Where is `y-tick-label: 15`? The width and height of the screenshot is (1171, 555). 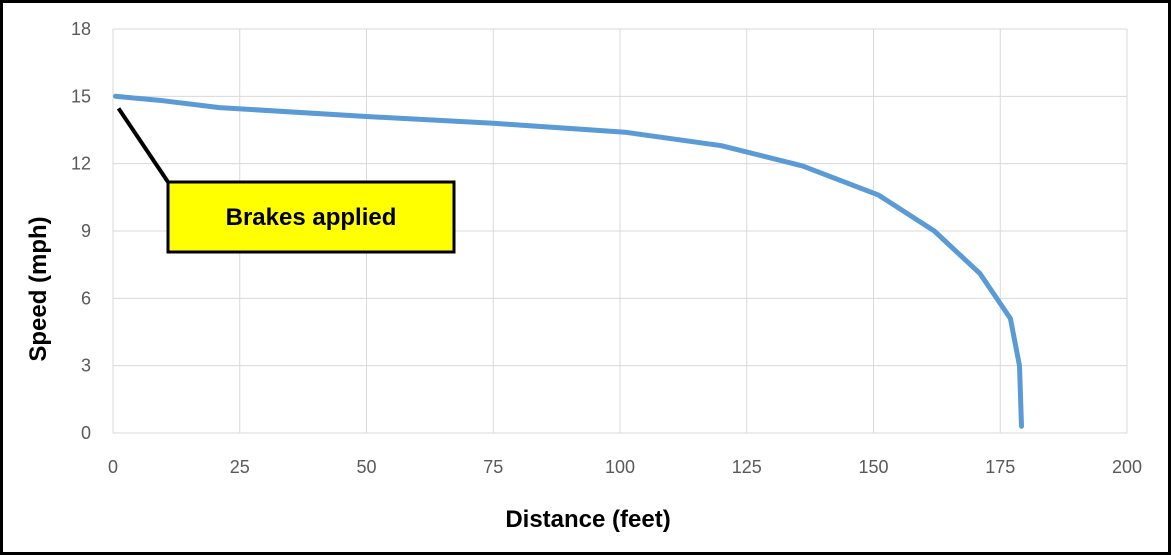
y-tick-label: 15 is located at coordinates (81, 96).